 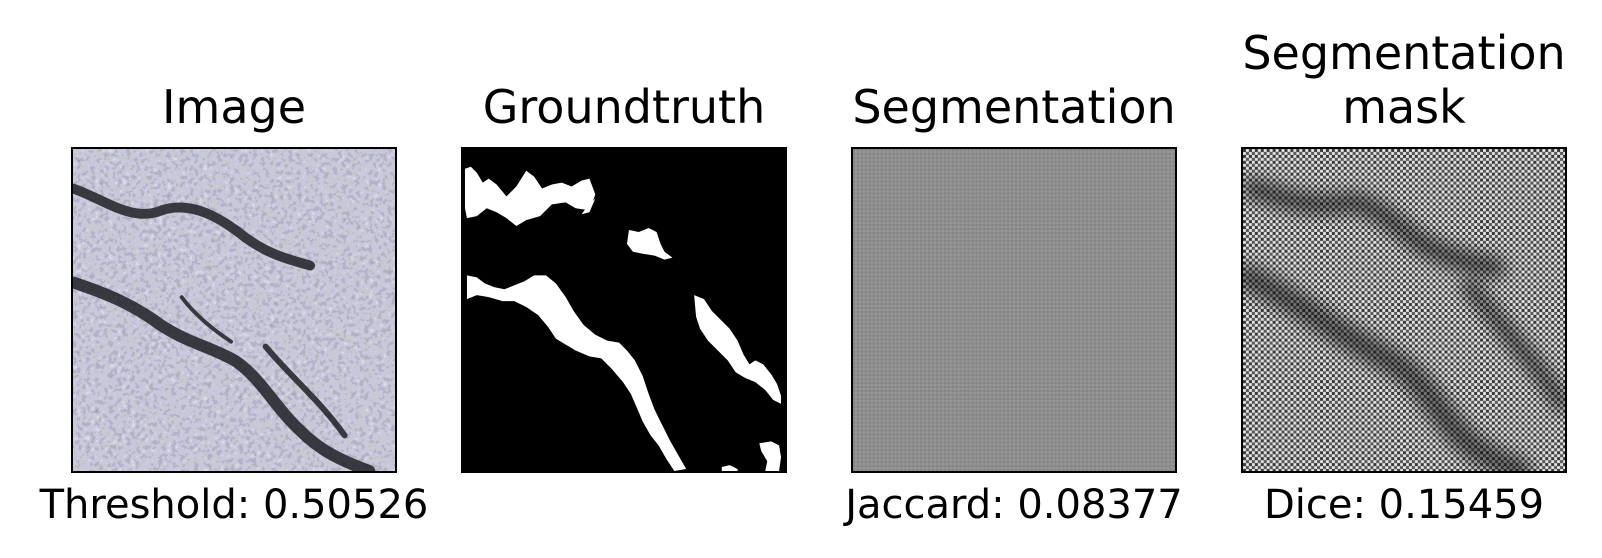 What do you see at coordinates (1014, 505) in the screenshot?
I see `jaccard-caption: Jaccard: 0.08377` at bounding box center [1014, 505].